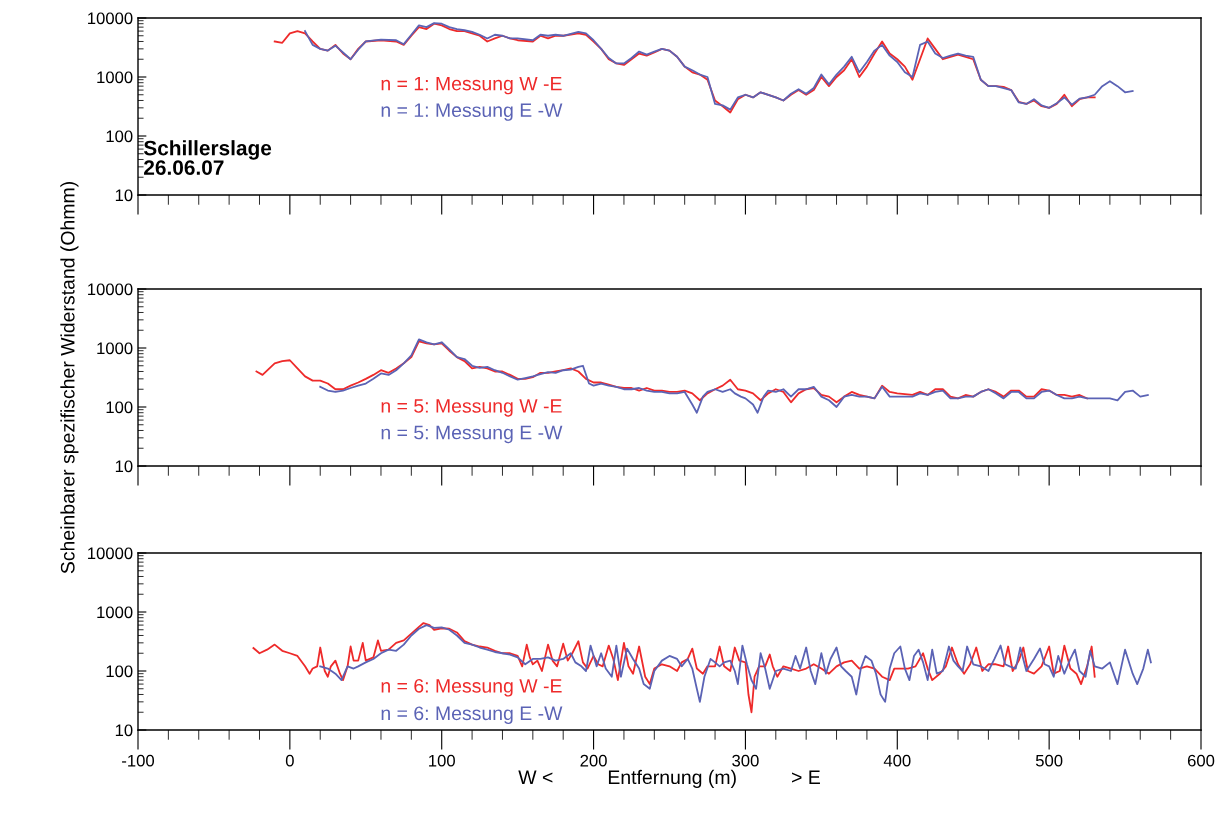 The width and height of the screenshot is (1225, 813). I want to click on text: n = 1: Messung E -W, so click(472, 112).